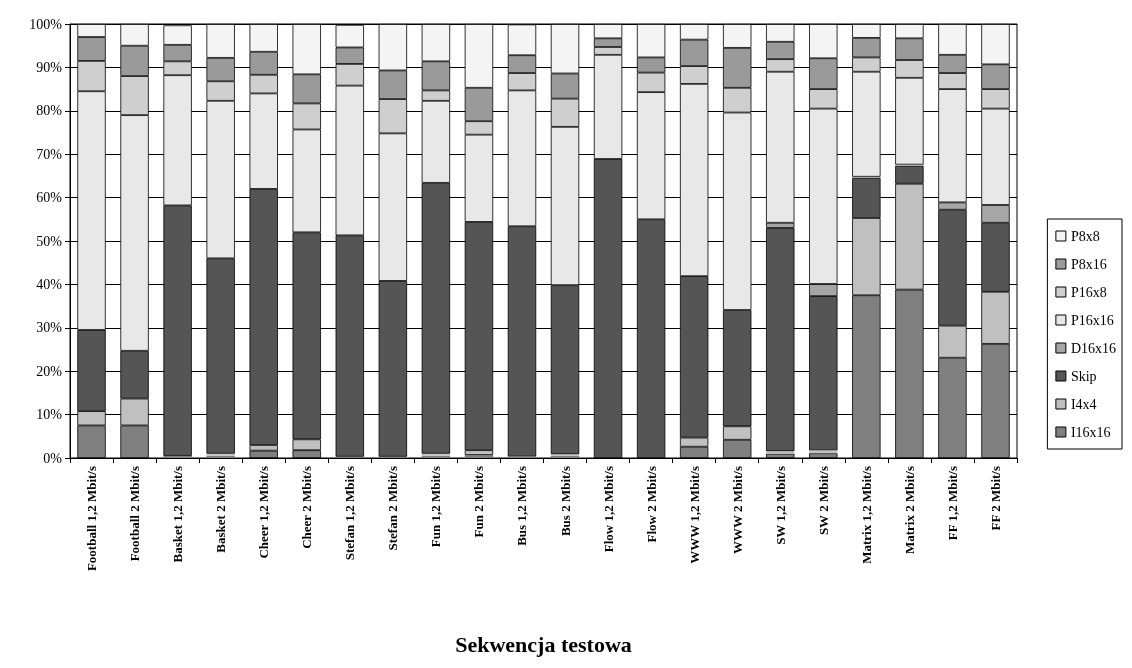 Image resolution: width=1132 pixels, height=668 pixels. What do you see at coordinates (694, 515) in the screenshot?
I see `x-tick-label: WWW 1,2 Mbit/s` at bounding box center [694, 515].